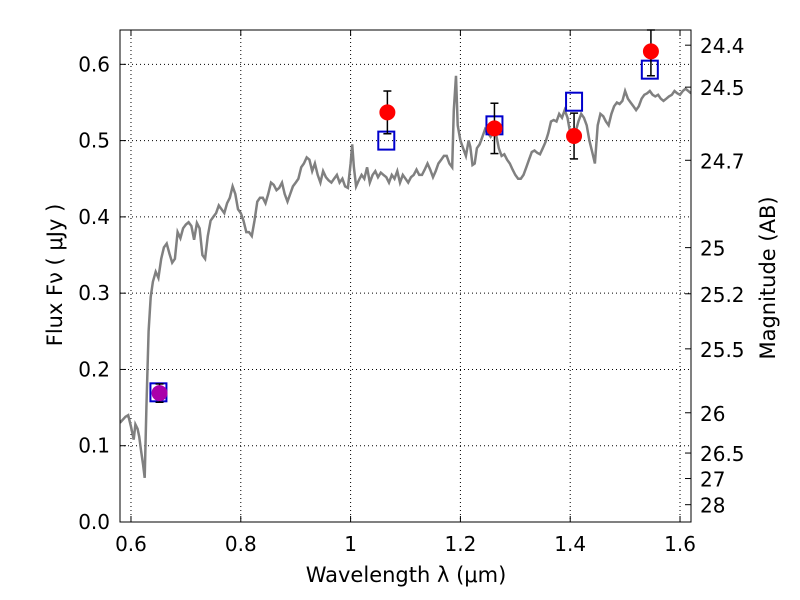 This screenshot has width=800, height=600. I want to click on y-tick-label: 0.4, so click(94, 217).